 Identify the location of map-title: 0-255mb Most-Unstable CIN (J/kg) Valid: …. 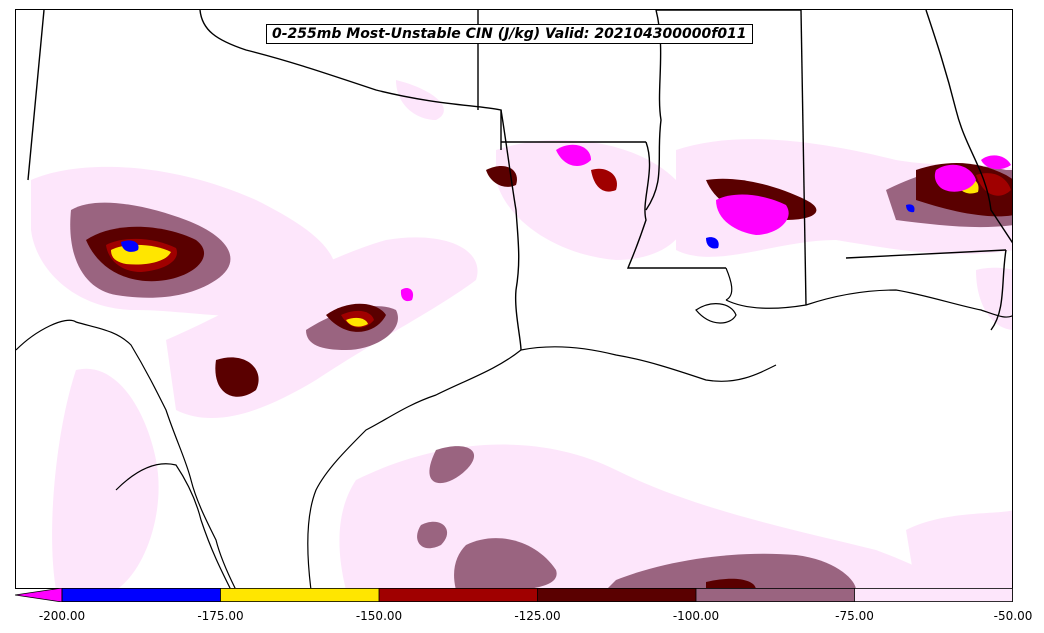
(509, 34).